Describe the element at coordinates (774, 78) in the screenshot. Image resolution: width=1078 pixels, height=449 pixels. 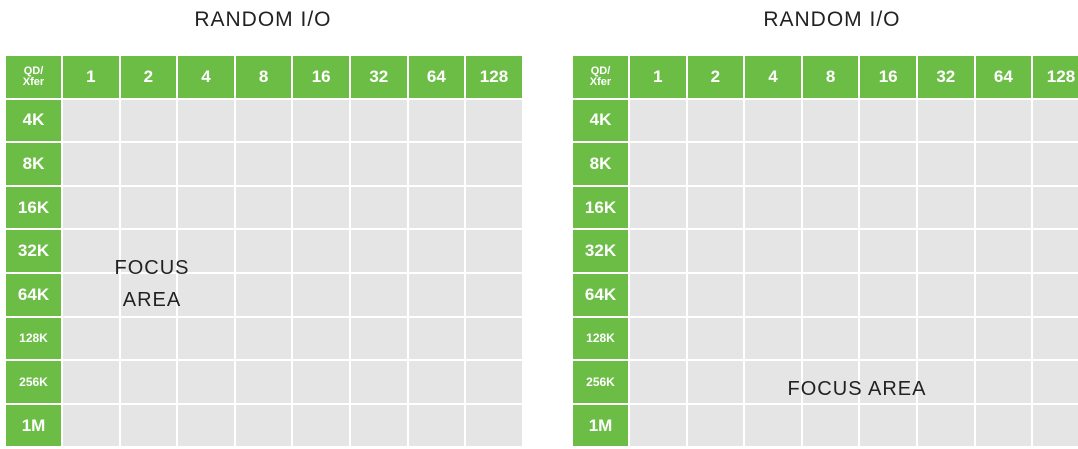
I see `column-header: 4` at that location.